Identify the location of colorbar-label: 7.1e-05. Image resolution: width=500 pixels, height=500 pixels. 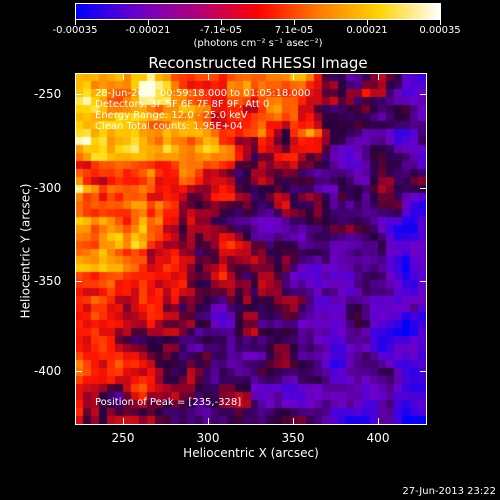
(294, 30).